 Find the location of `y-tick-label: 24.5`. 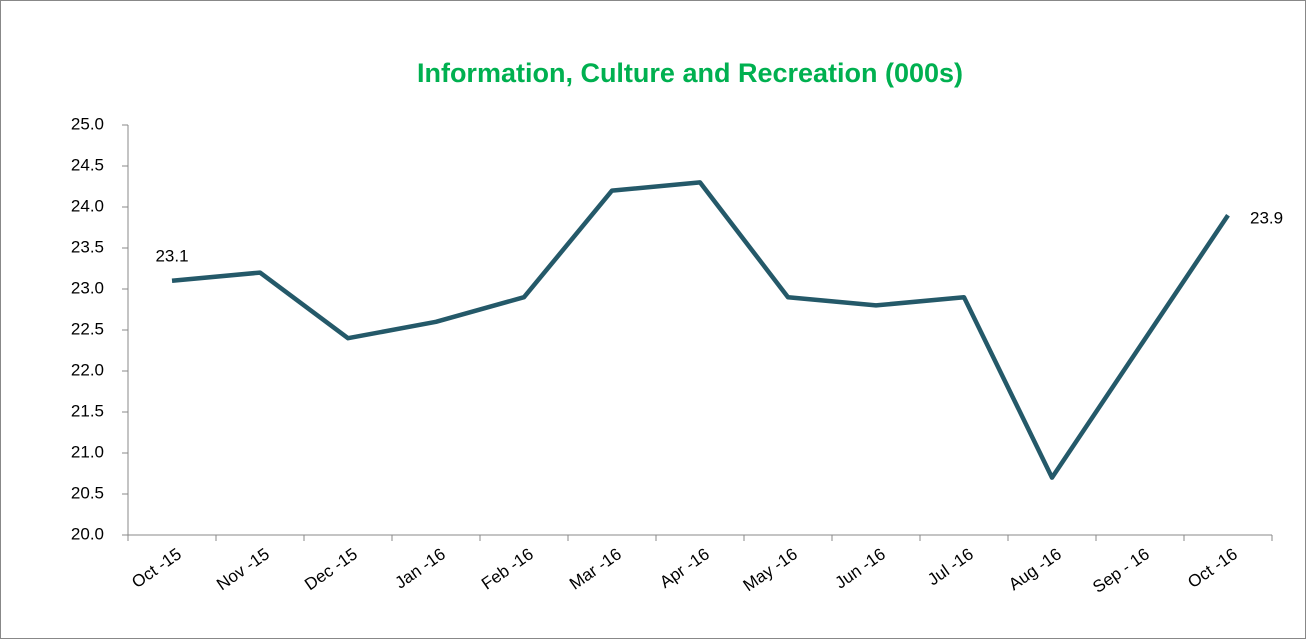

y-tick-label: 24.5 is located at coordinates (87, 164).